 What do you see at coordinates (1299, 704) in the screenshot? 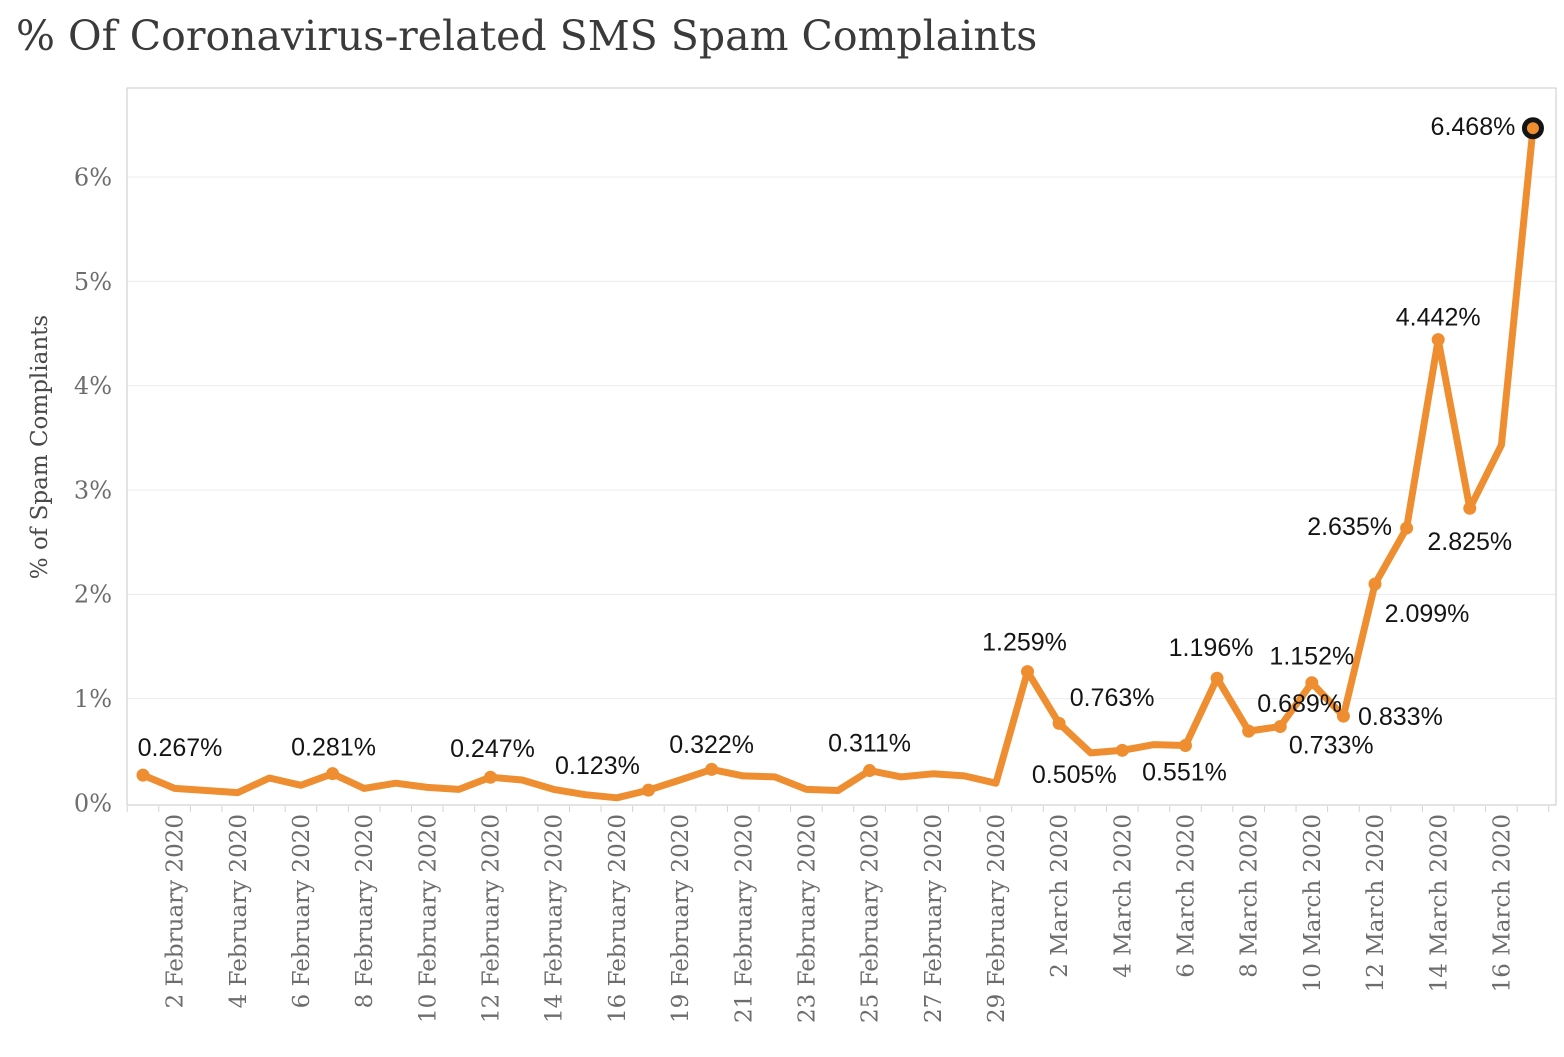
I see `data-point-label: 0.689%` at bounding box center [1299, 704].